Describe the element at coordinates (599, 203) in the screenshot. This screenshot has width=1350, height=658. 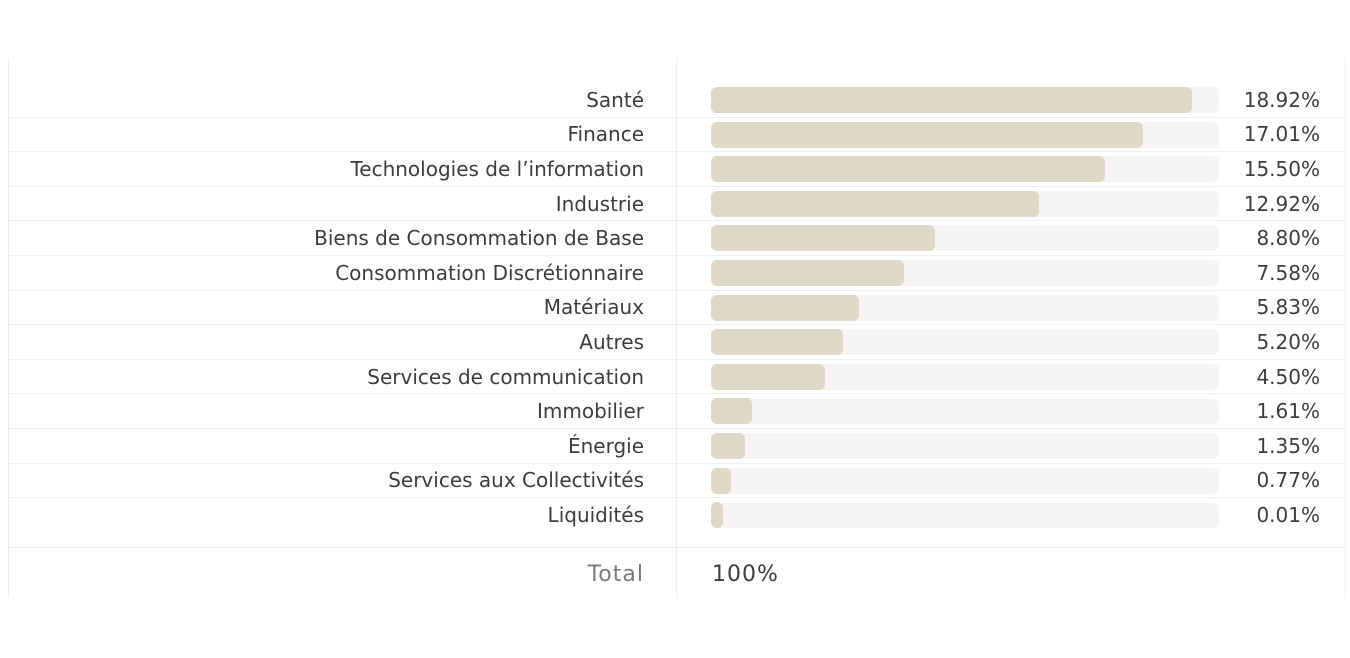
I see `category-label: Industrie` at that location.